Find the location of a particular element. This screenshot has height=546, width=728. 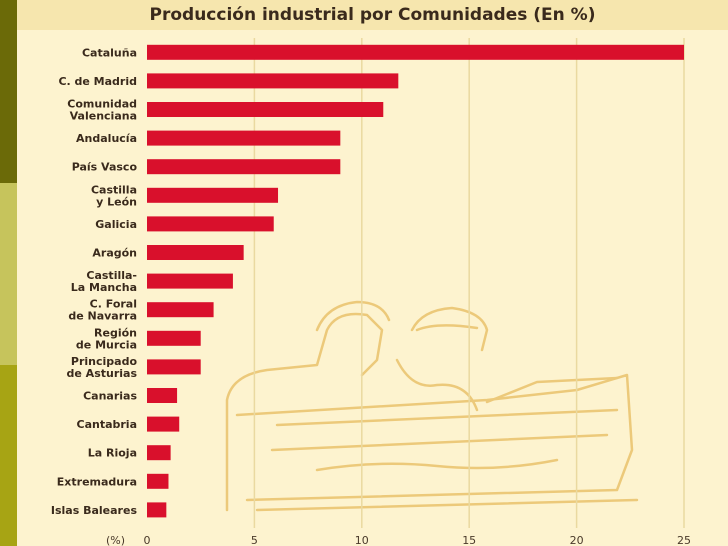

category-label-line: País Vasco is located at coordinates (105, 167).